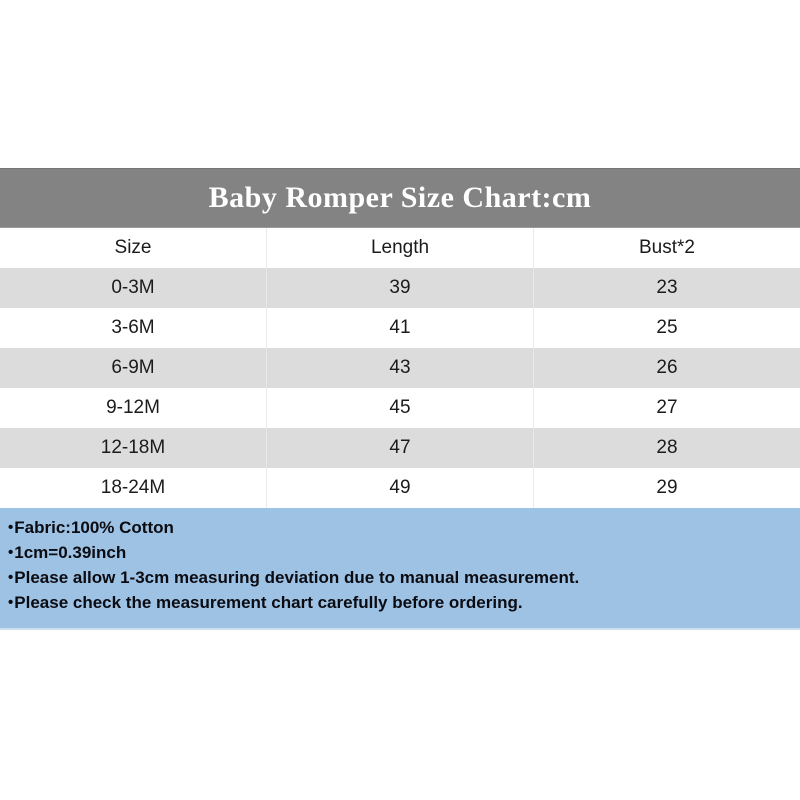 This screenshot has width=800, height=800. I want to click on note-text: Fabric:100% Cotton, so click(94, 527).